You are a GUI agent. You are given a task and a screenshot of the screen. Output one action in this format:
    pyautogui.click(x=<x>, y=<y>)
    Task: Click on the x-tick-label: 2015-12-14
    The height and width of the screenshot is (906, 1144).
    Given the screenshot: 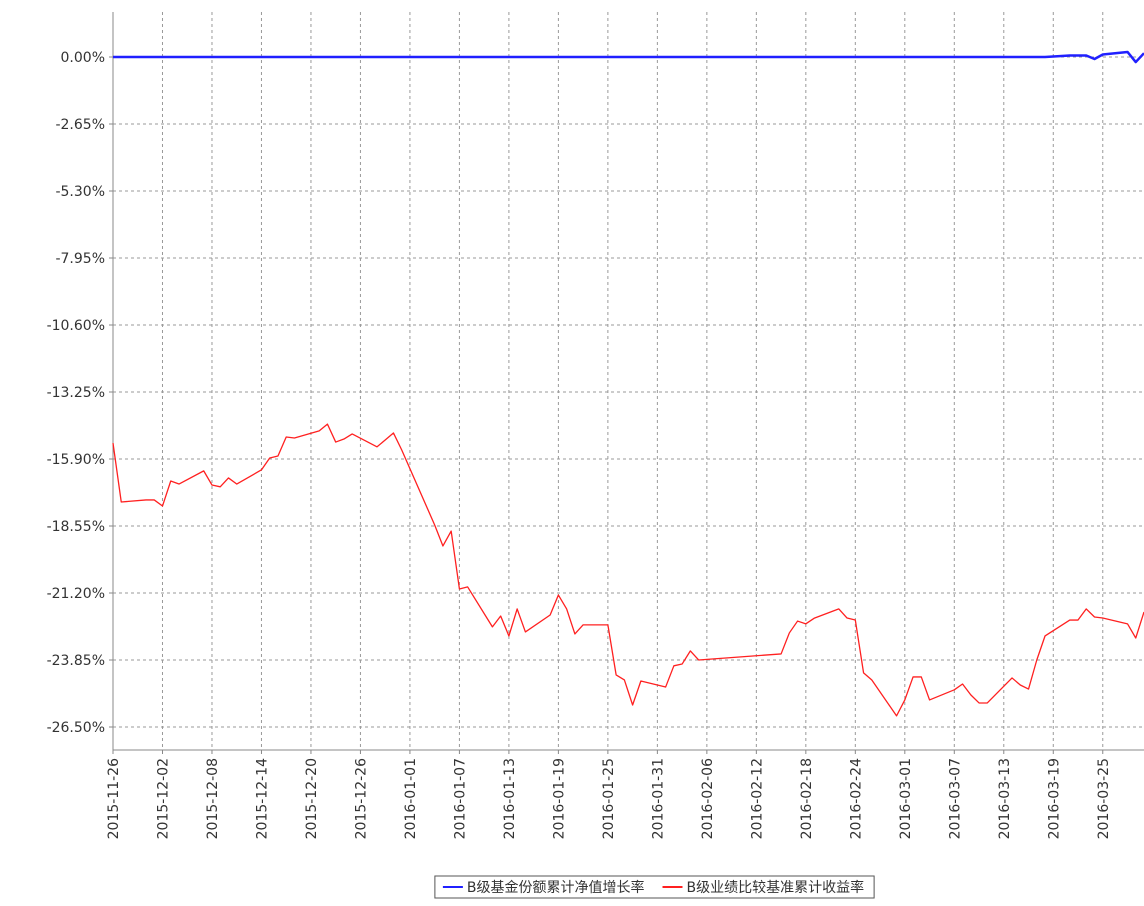 What is the action you would take?
    pyautogui.click(x=262, y=798)
    